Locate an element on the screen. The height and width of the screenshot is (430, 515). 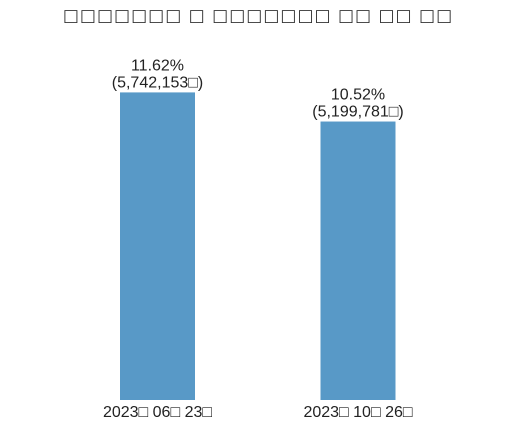
bar-2-count-label: (5,199,781□) is located at coordinates (358, 112).